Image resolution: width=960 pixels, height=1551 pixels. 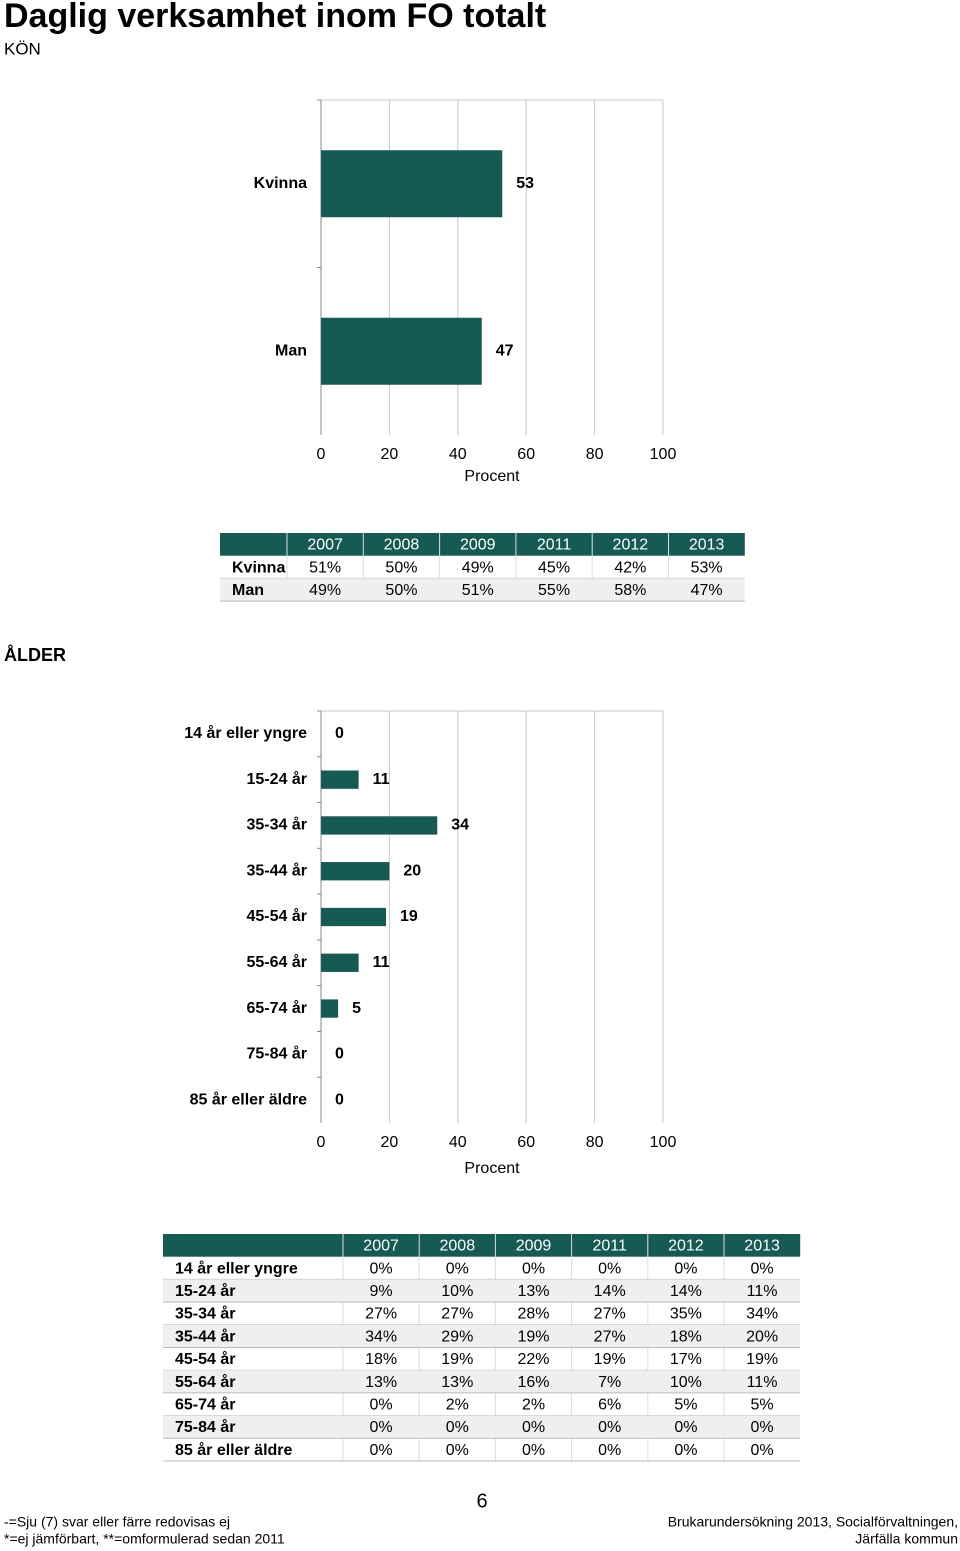 I want to click on column-header: 2008, so click(x=458, y=1246).